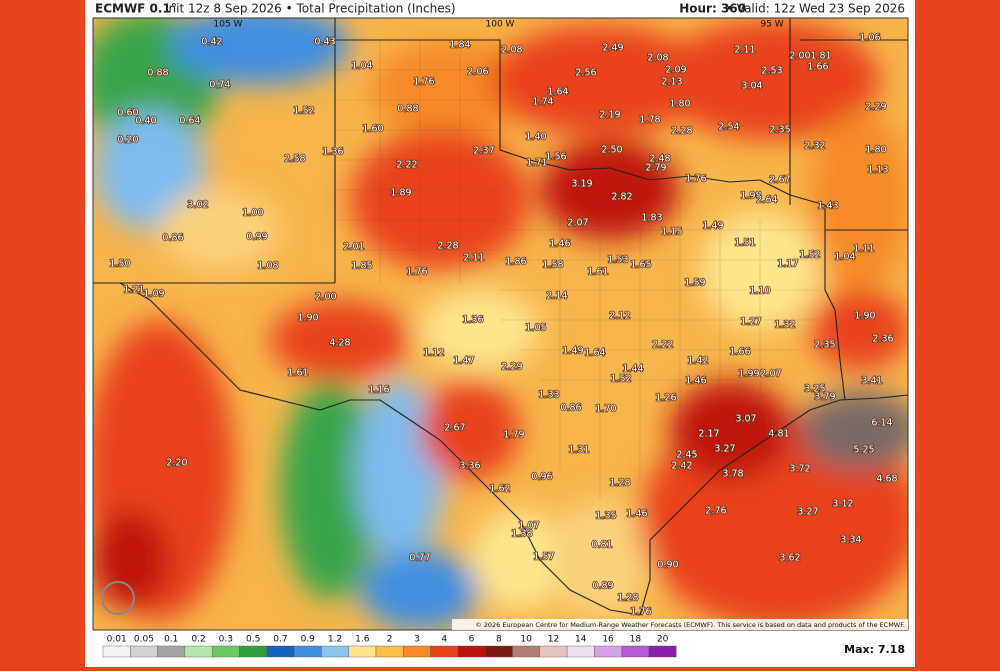  Describe the element at coordinates (636, 640) in the screenshot. I see `colorbar-tick-label: 18` at that location.